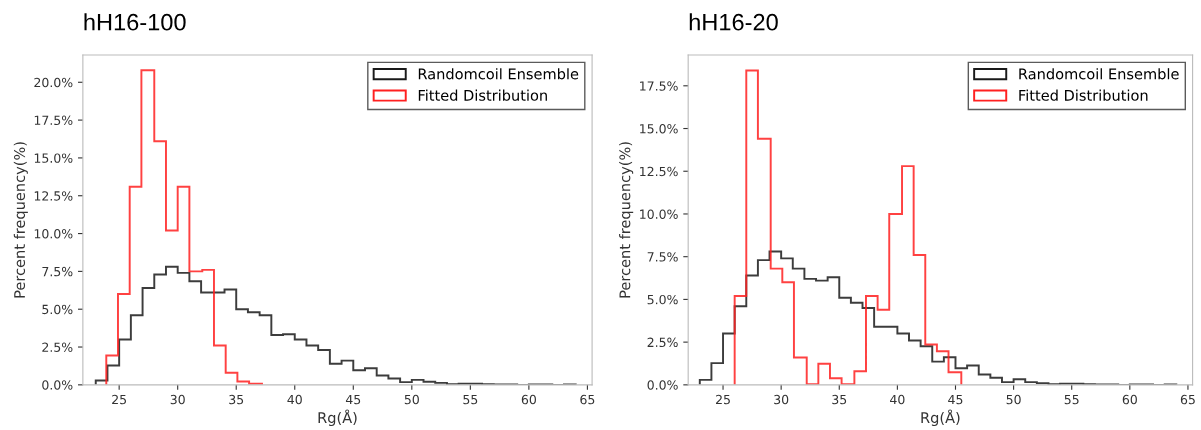  I want to click on y-tick-label: 20.0%, so click(53, 82).